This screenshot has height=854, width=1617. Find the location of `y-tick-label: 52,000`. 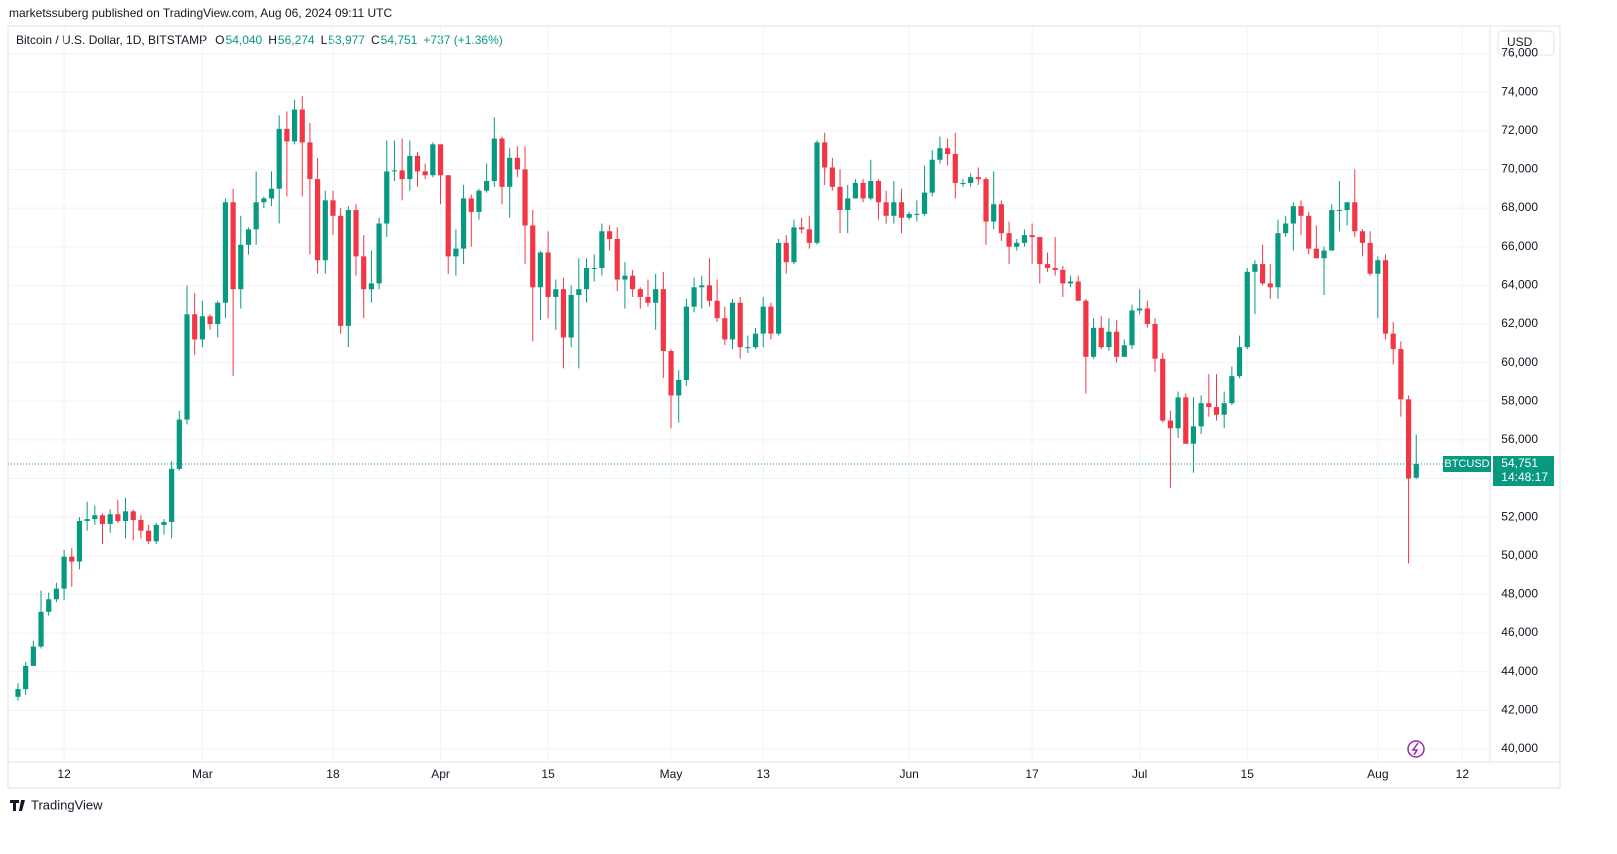

y-tick-label: 52,000 is located at coordinates (1519, 516).